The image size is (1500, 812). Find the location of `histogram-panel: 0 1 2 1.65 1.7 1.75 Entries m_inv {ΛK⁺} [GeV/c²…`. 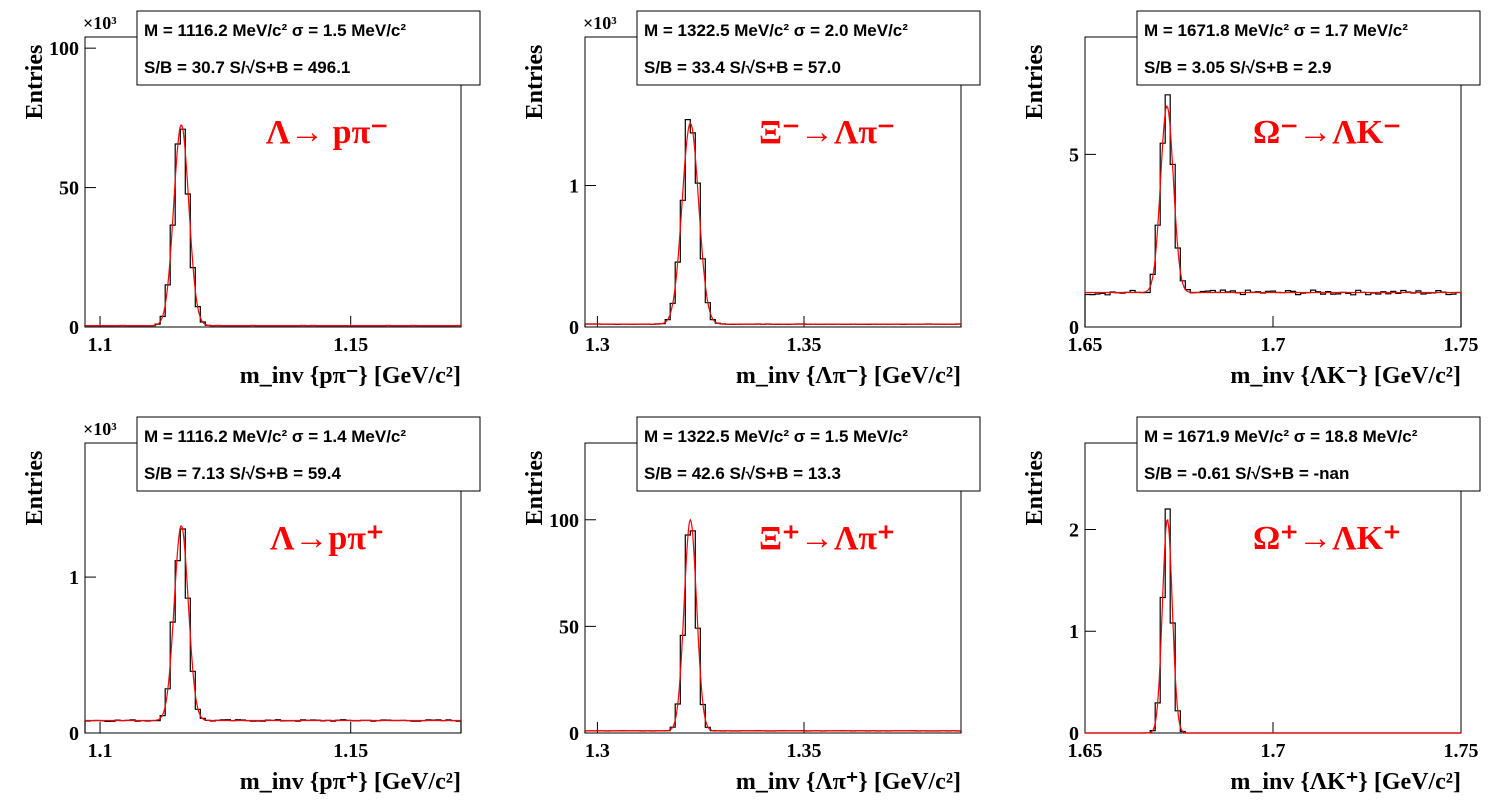

histogram-panel: 0 1 2 1.65 1.7 1.75 Entries m_inv {ΛK⁺} [GeV/c²… is located at coordinates (1251, 605).